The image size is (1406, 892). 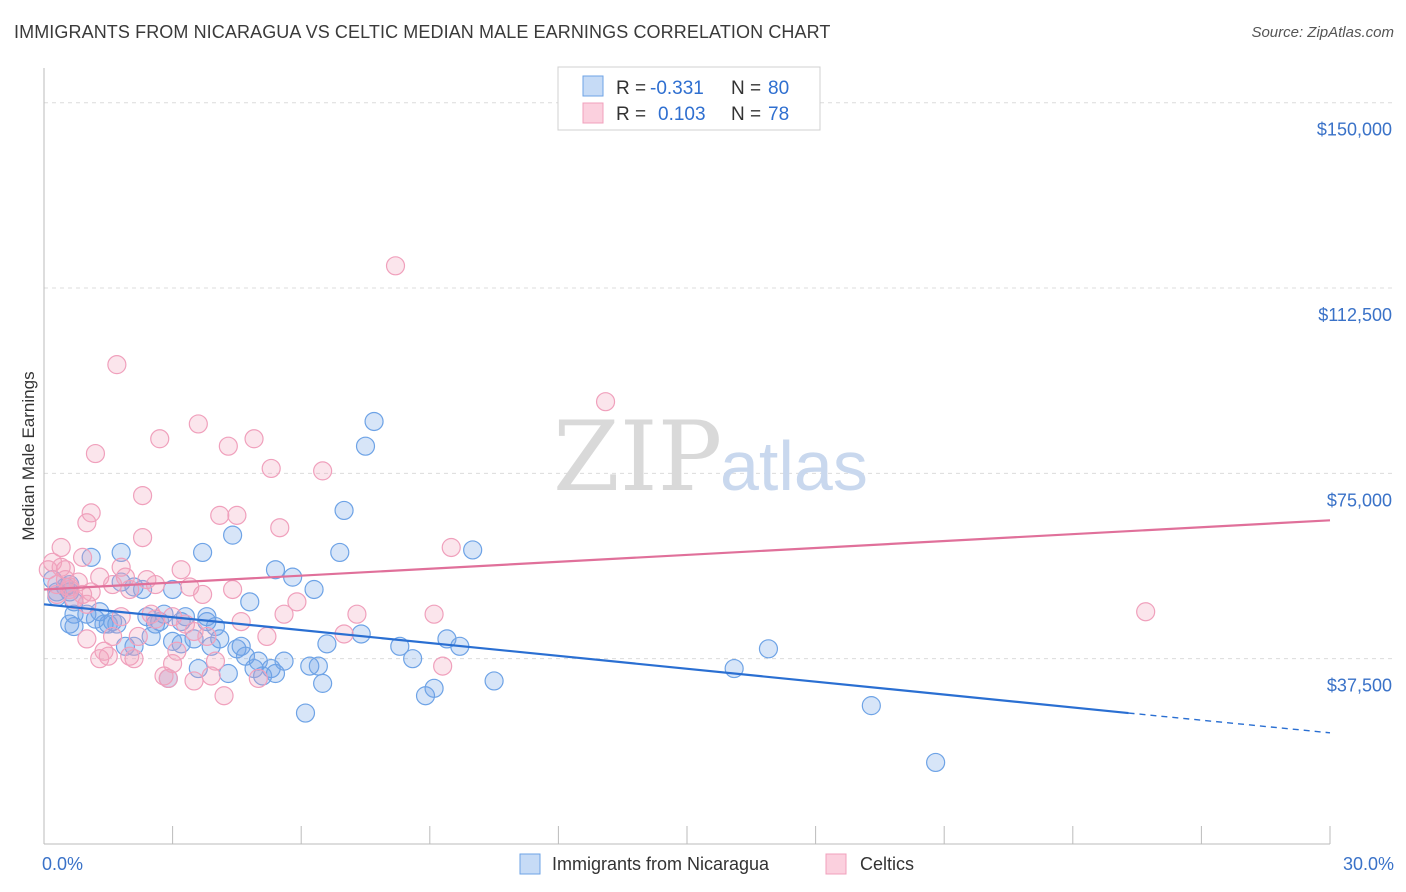 I want to click on watermark-zip: ZIP, so click(x=637, y=457).